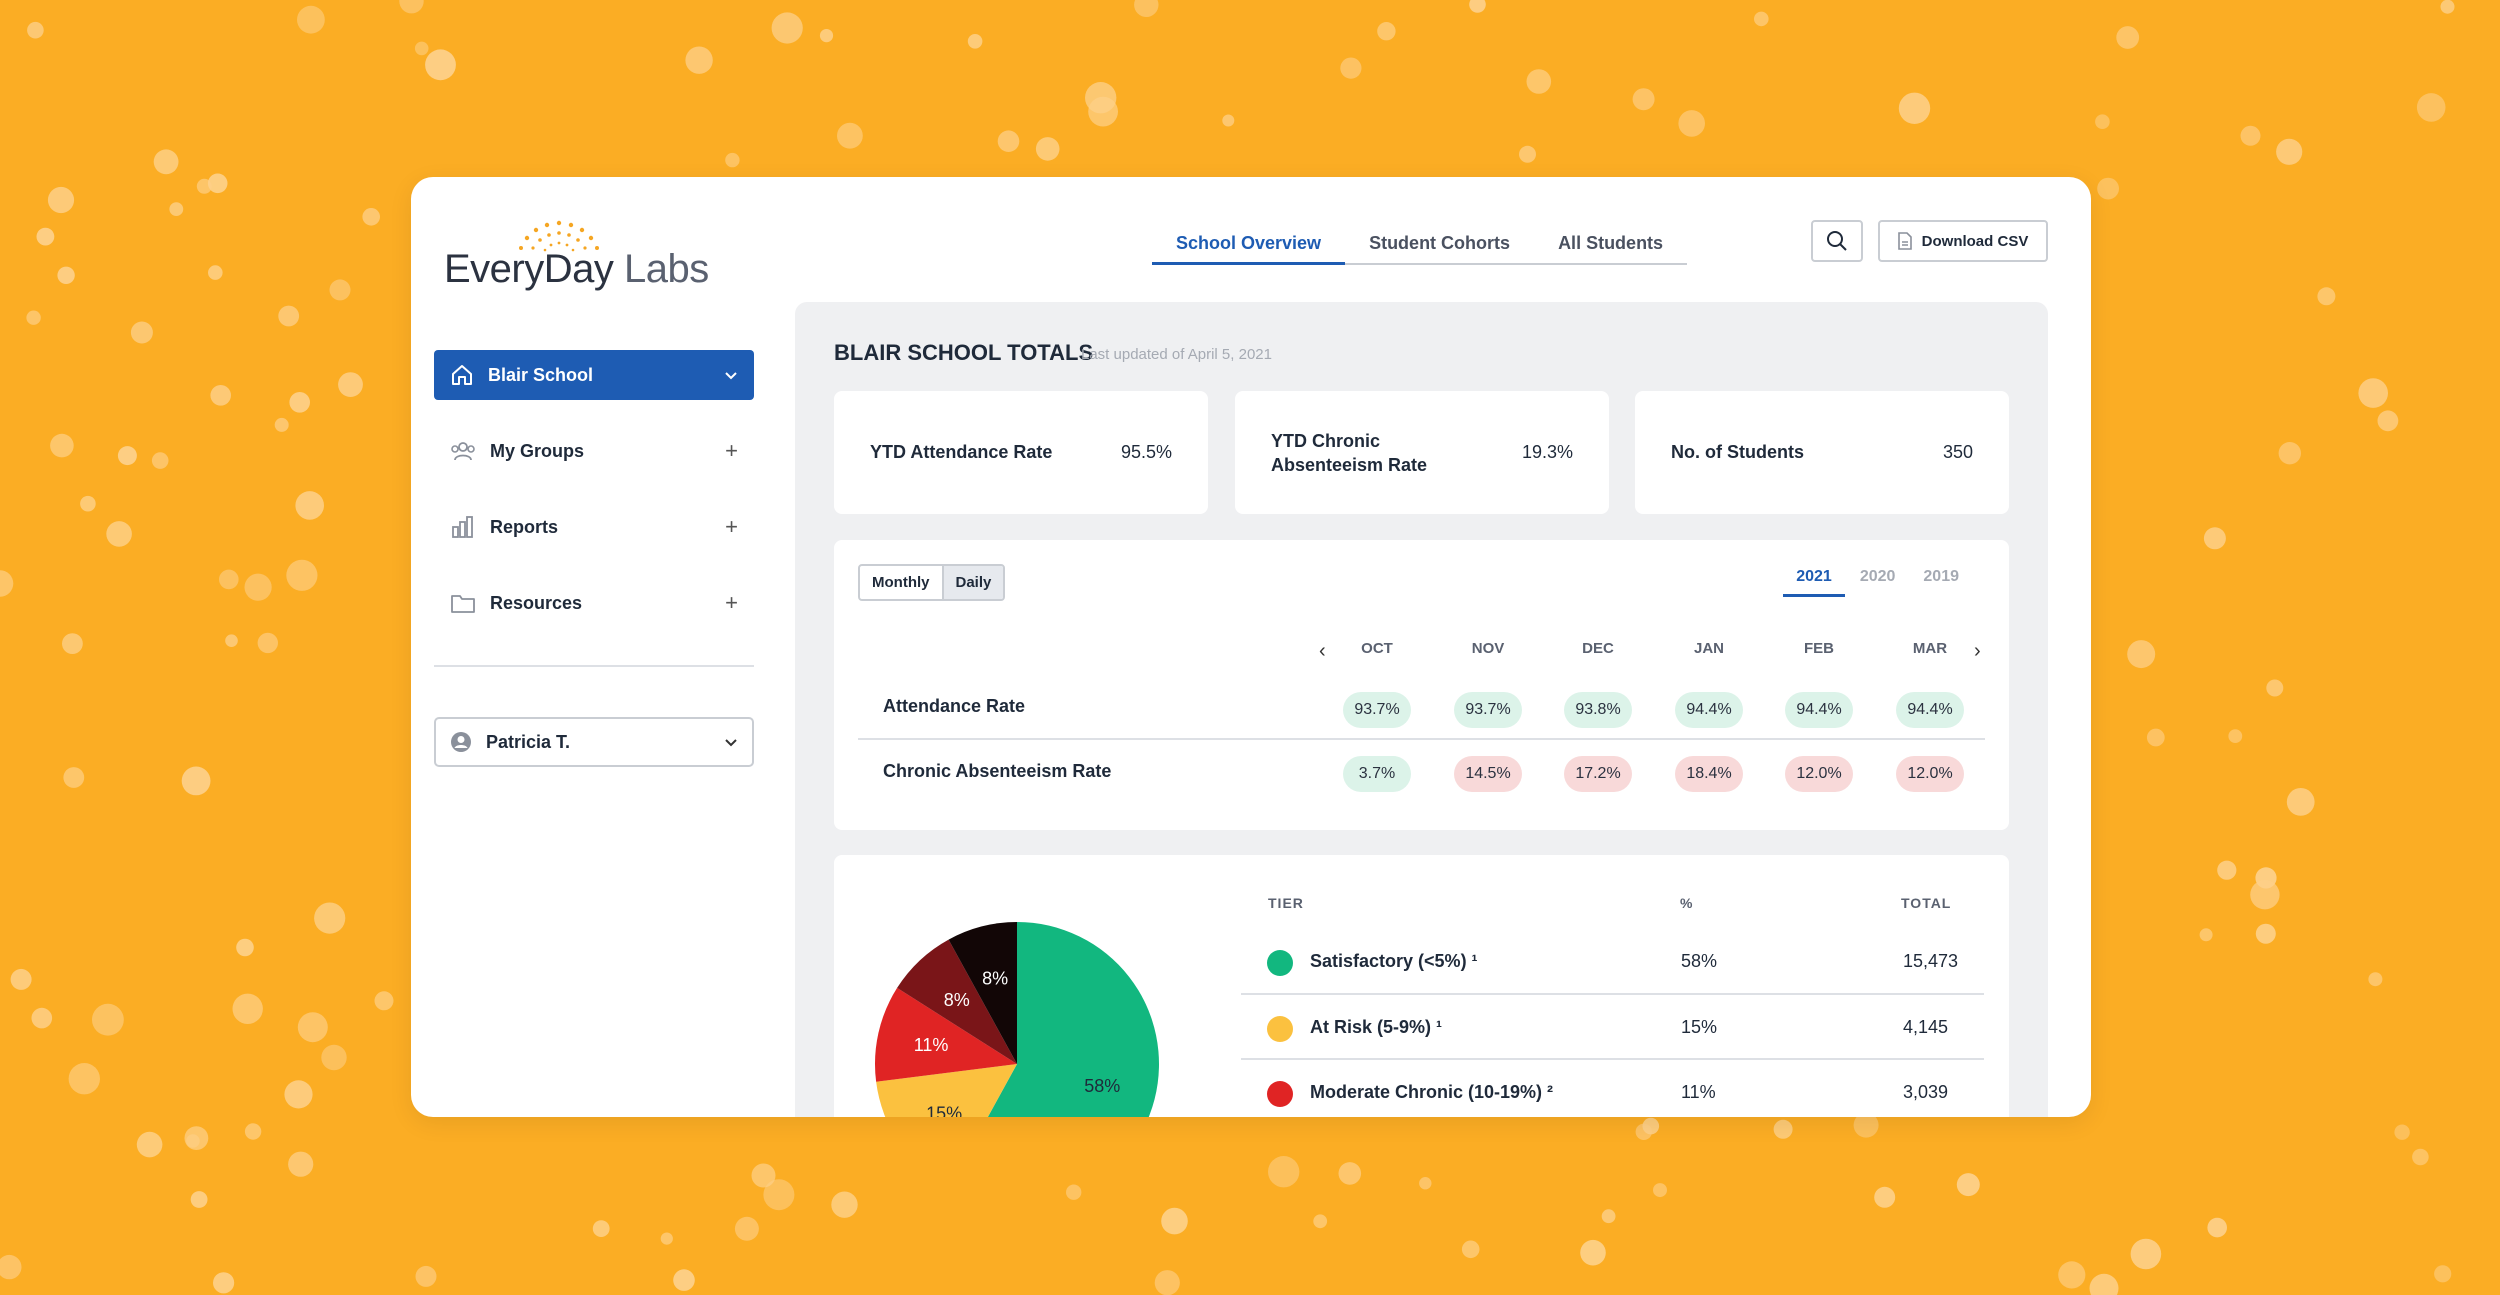 Image resolution: width=2500 pixels, height=1295 pixels. Describe the element at coordinates (1699, 1027) in the screenshot. I see `tier-pct: 15%` at that location.